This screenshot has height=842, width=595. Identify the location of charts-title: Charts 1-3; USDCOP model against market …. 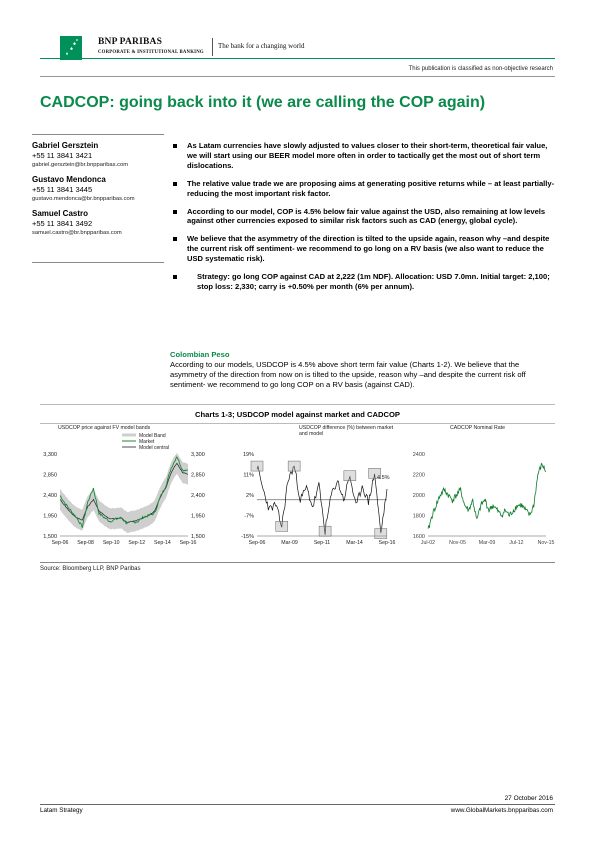
(297, 414).